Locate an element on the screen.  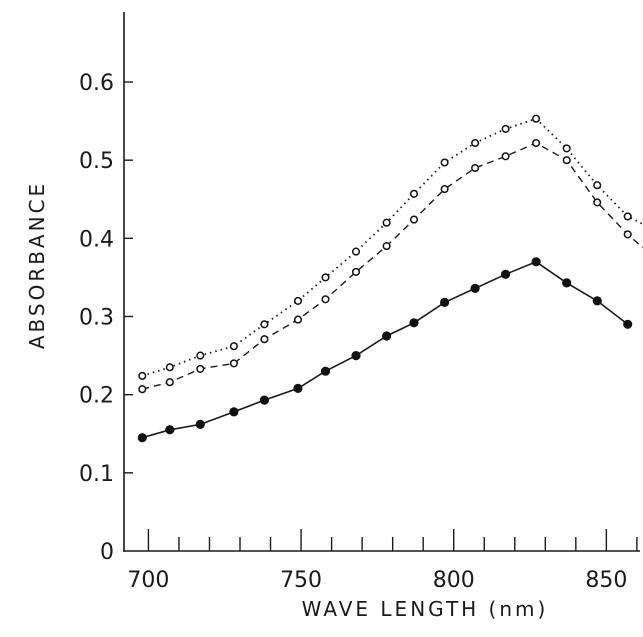
x-tick-label: 750 is located at coordinates (301, 580).